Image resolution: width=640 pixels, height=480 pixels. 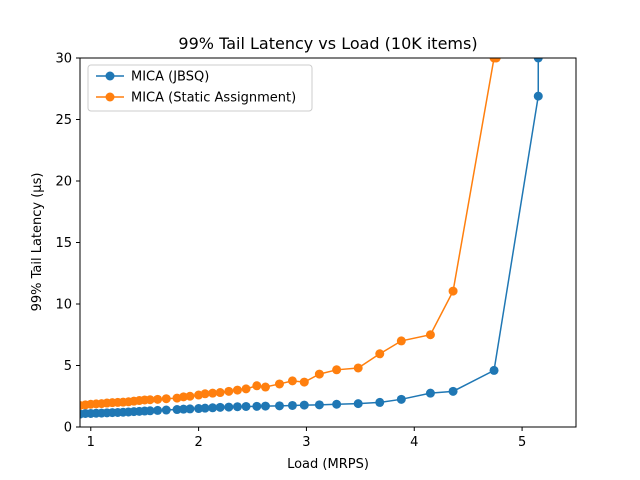 What do you see at coordinates (198, 442) in the screenshot?
I see `x-tick-label: 2` at bounding box center [198, 442].